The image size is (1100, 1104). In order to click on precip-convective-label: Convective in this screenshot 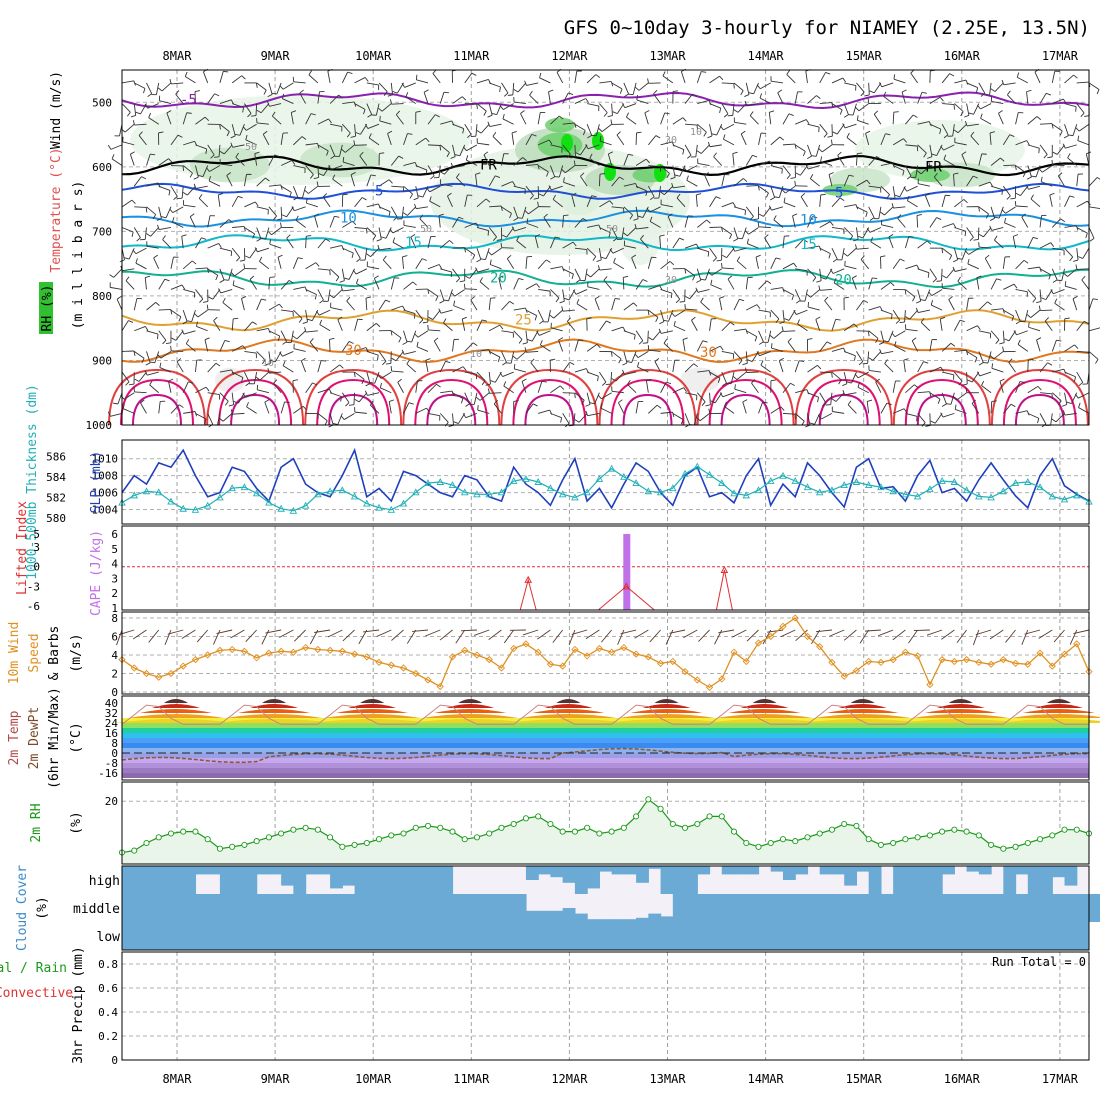, I will do `click(36, 993)`.